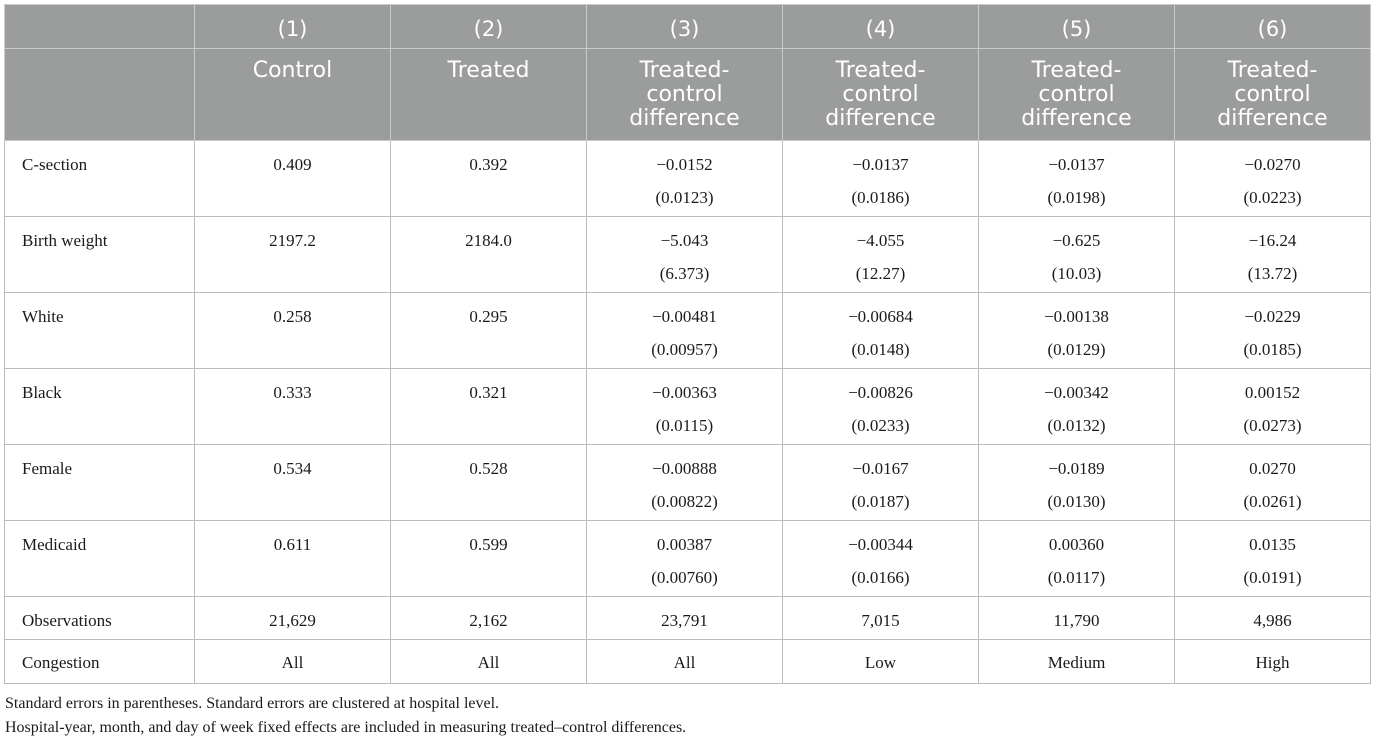 Image resolution: width=1375 pixels, height=747 pixels. Describe the element at coordinates (684, 240) in the screenshot. I see `estimate-value: −5.043` at that location.